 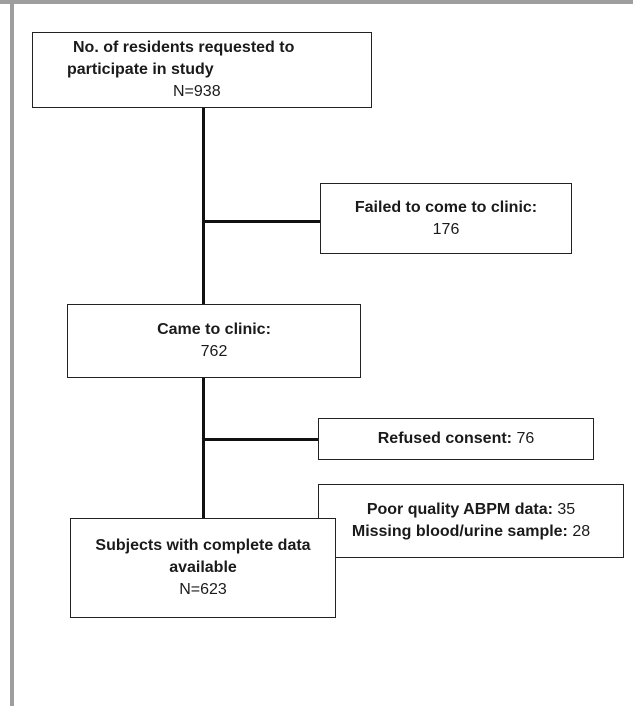 What do you see at coordinates (197, 91) in the screenshot?
I see `residents-requested-value: N=938` at bounding box center [197, 91].